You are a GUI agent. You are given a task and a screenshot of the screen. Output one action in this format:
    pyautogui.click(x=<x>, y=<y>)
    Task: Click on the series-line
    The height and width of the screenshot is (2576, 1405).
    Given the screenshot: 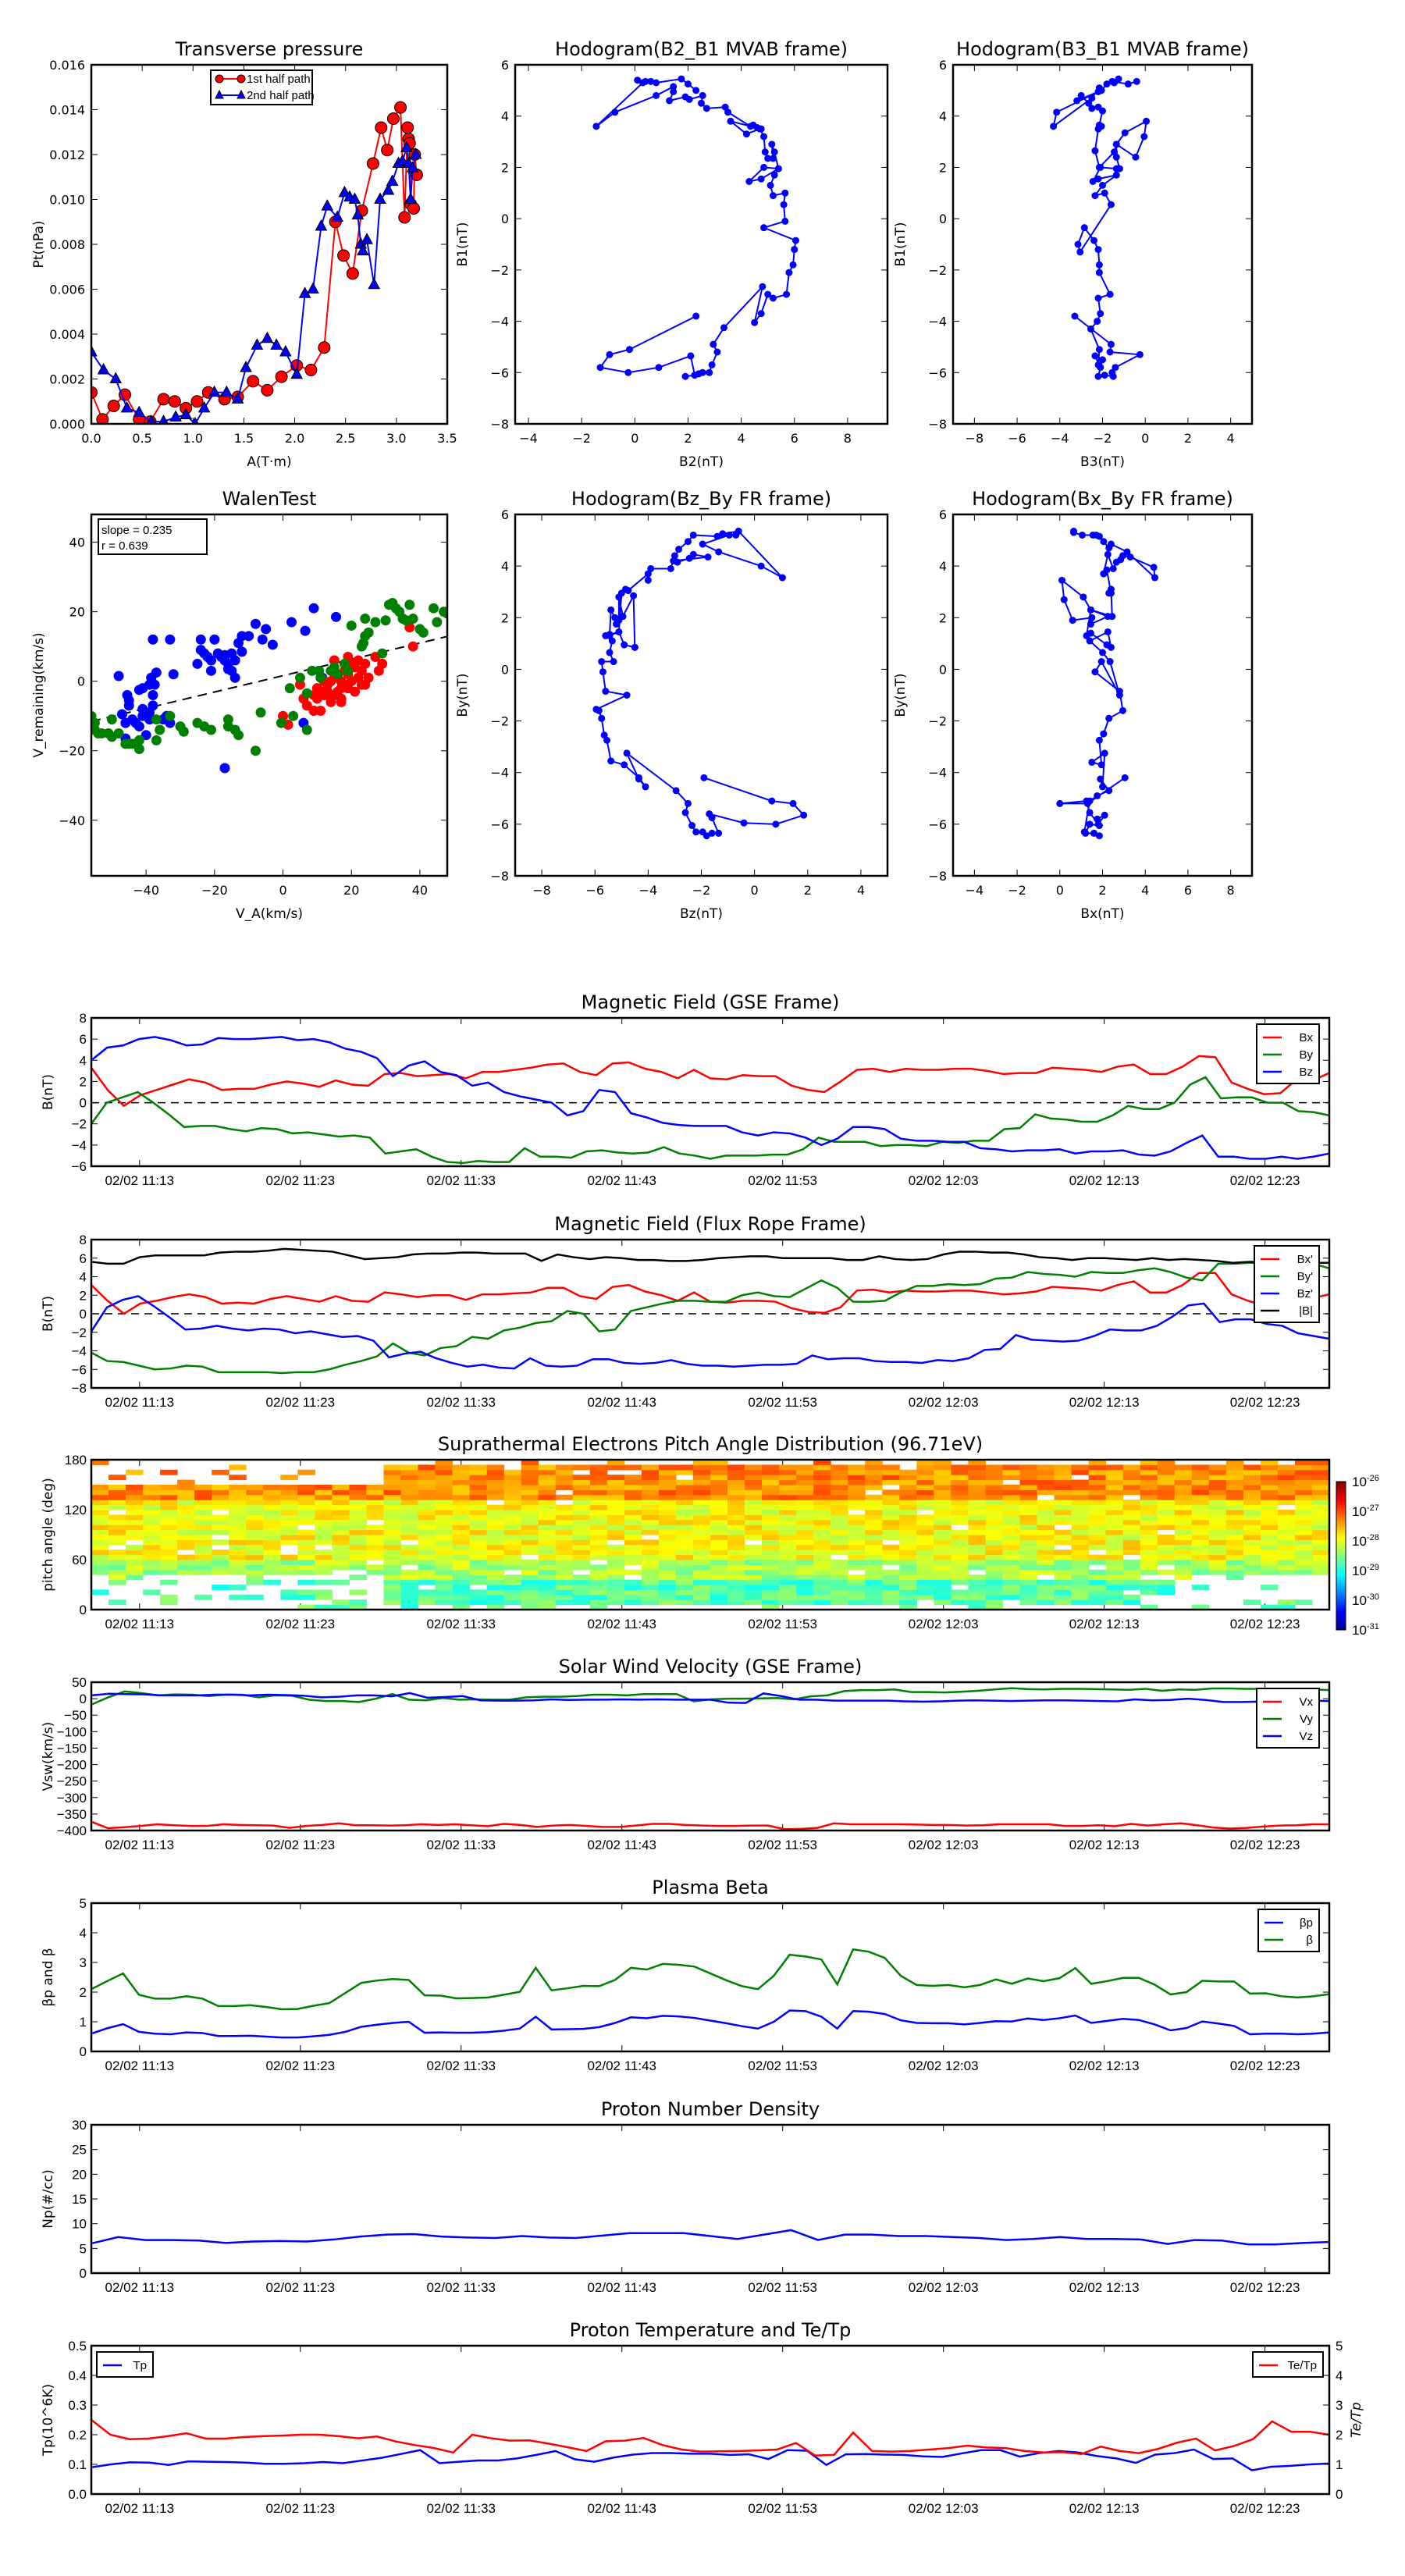 What is the action you would take?
    pyautogui.click(x=710, y=1256)
    